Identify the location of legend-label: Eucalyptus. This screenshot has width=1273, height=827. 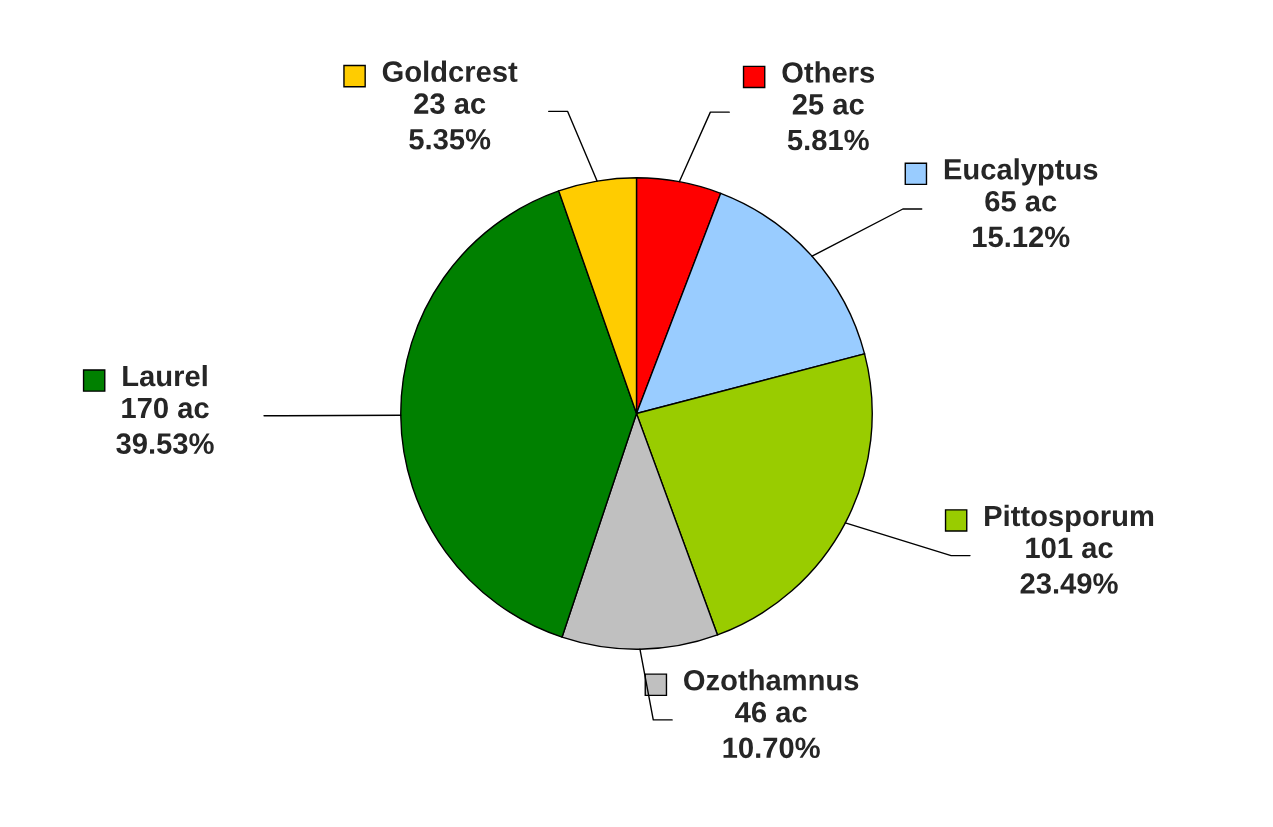
(1021, 172).